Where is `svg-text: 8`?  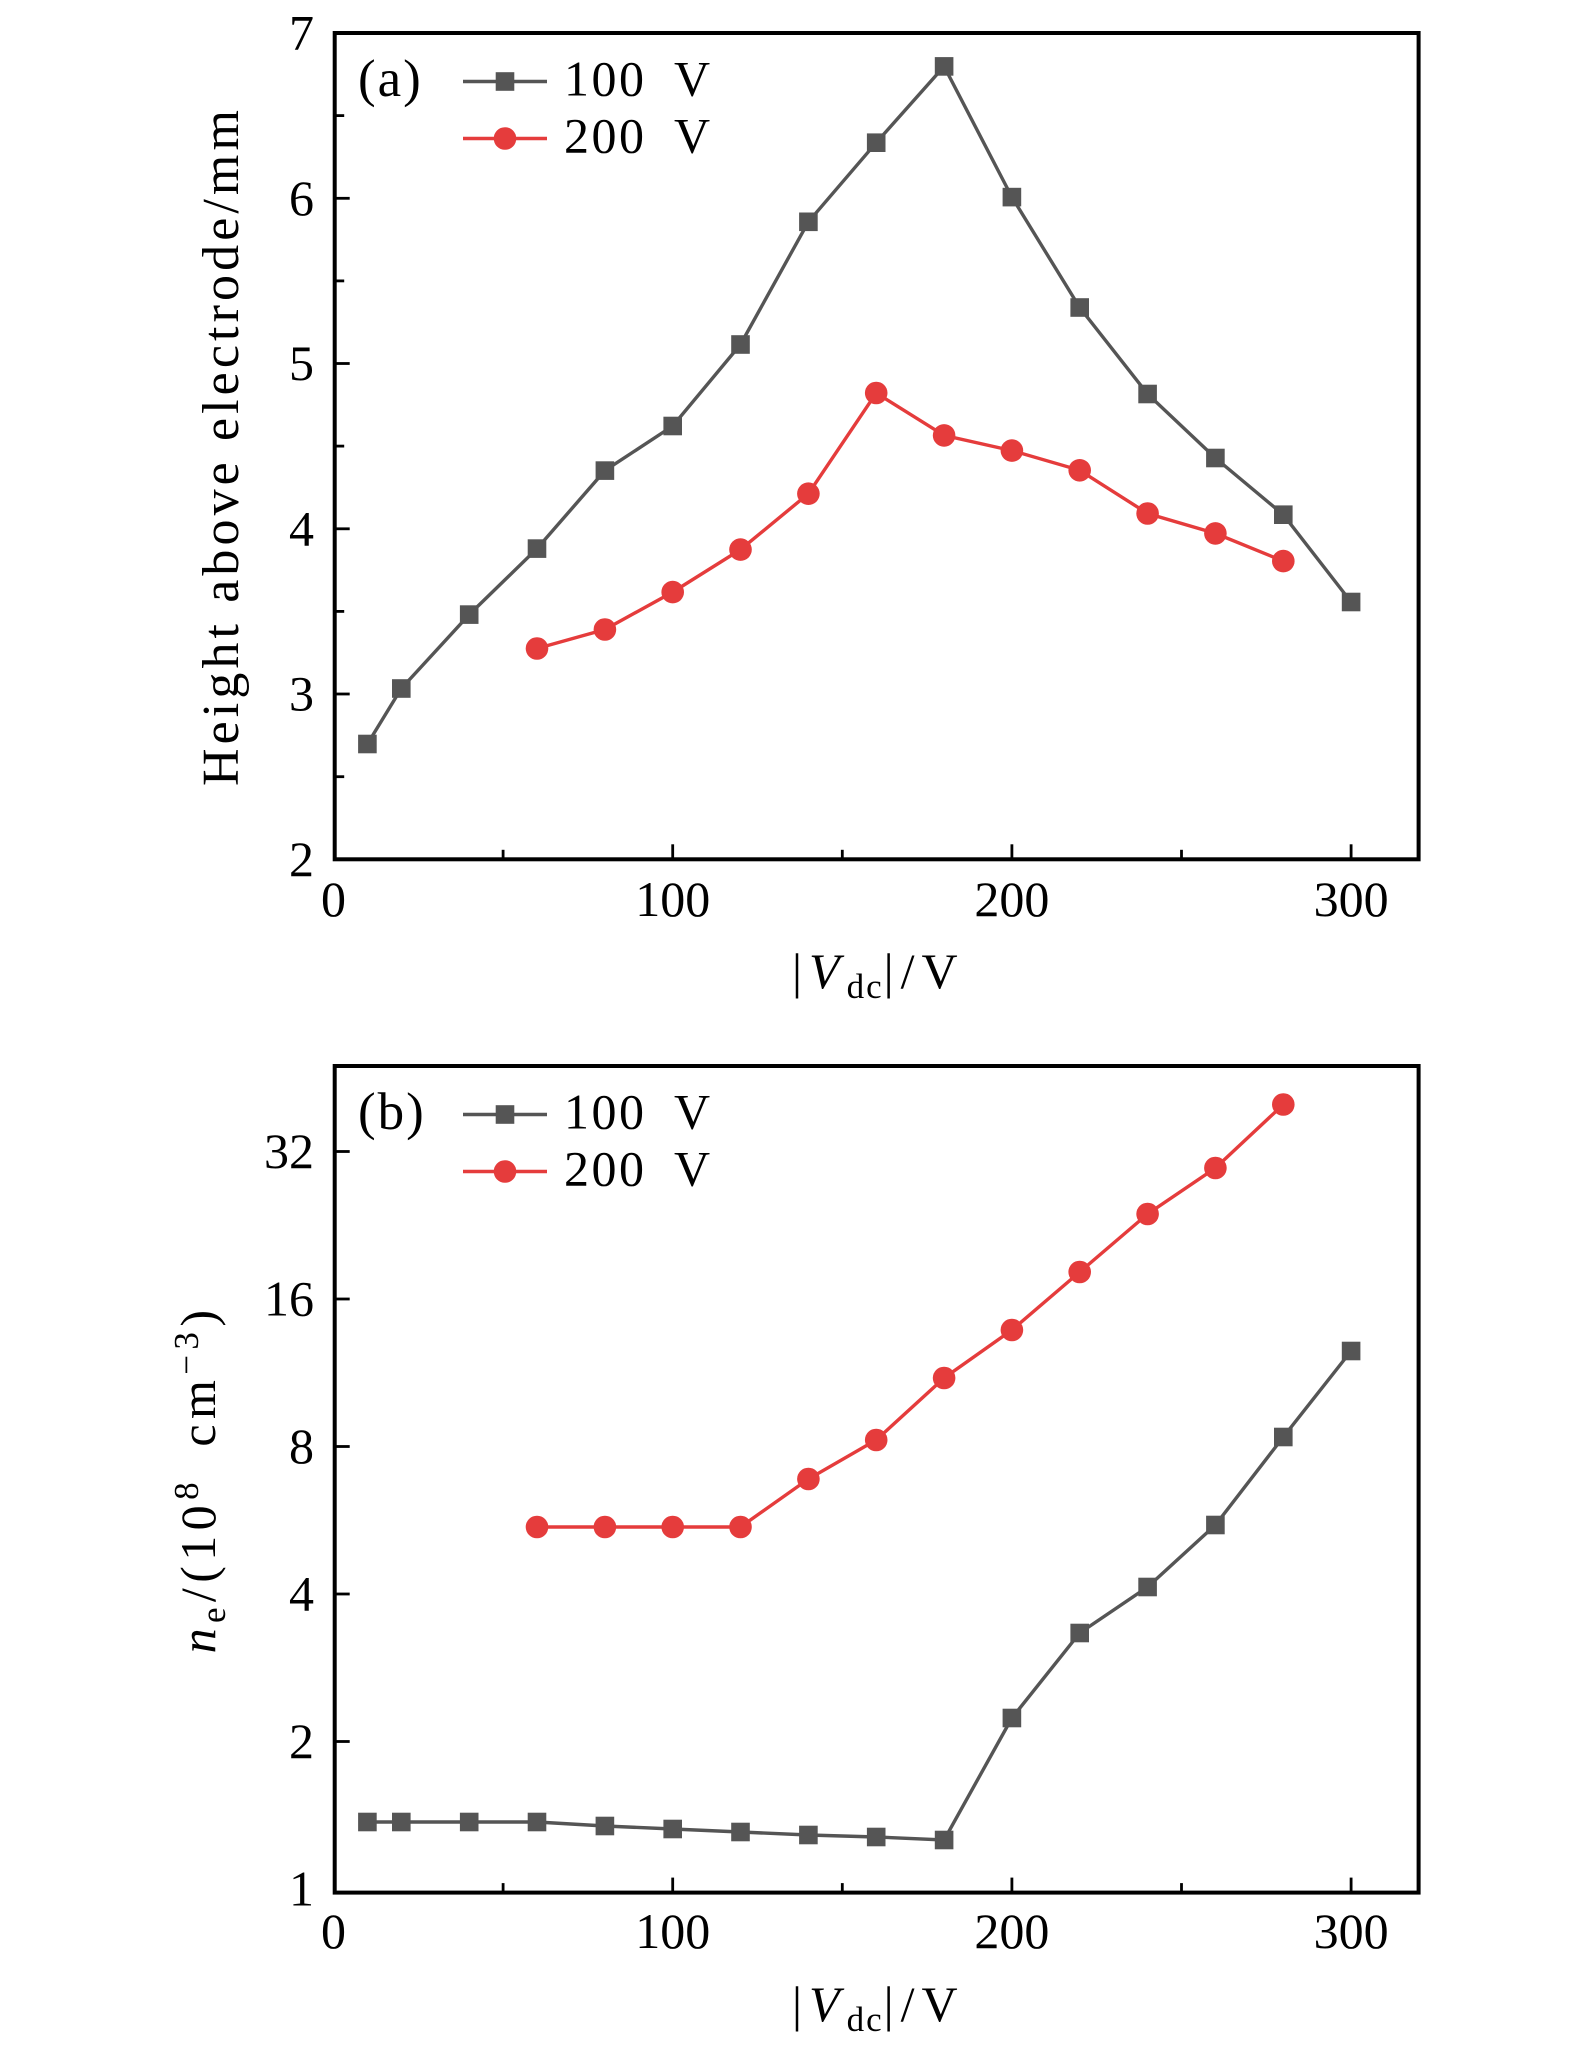 svg-text: 8 is located at coordinates (301, 1446).